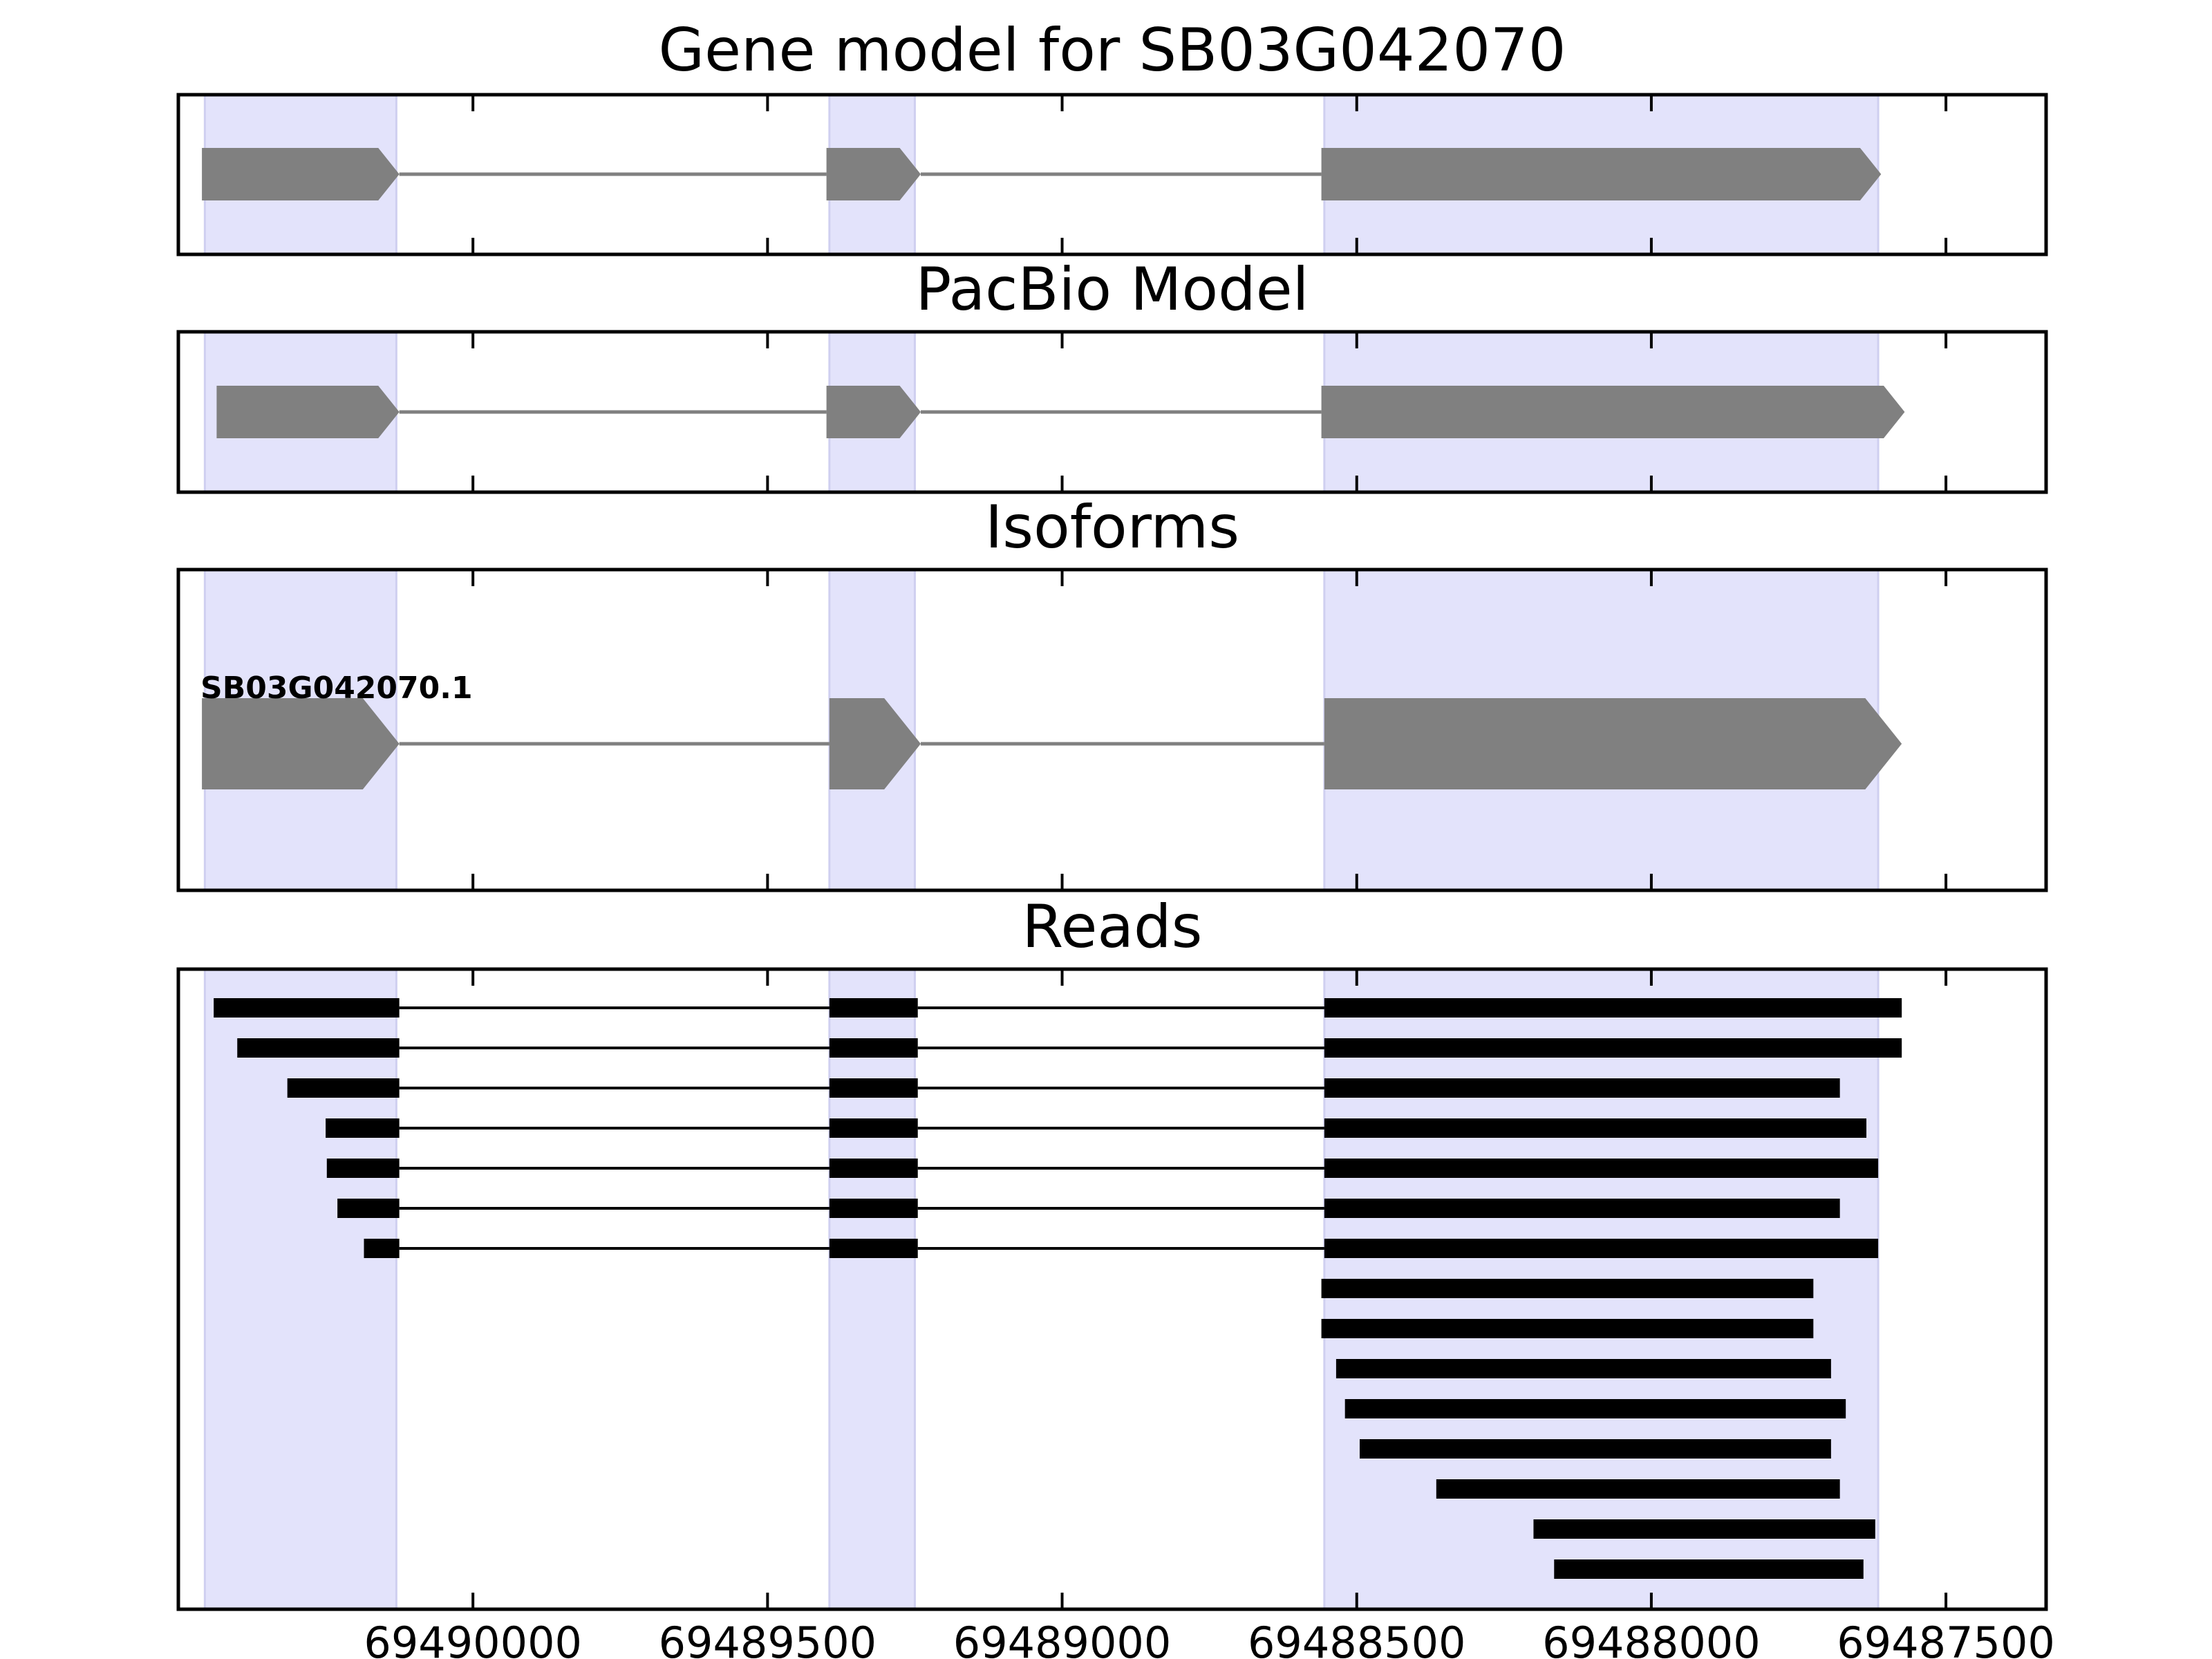  What do you see at coordinates (1652, 1638) in the screenshot?
I see `x-tick-label: 69488000` at bounding box center [1652, 1638].